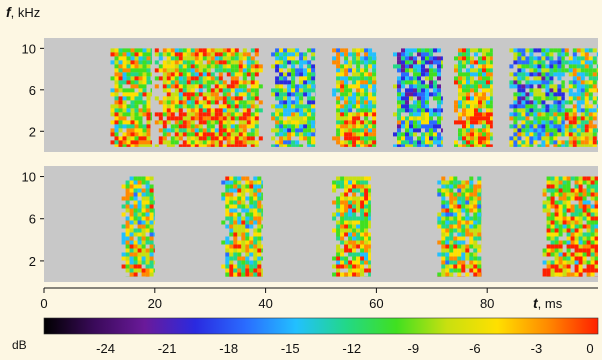 The height and width of the screenshot is (360, 602). What do you see at coordinates (25, 12) in the screenshot?
I see `y-axis-unit: , kHz` at bounding box center [25, 12].